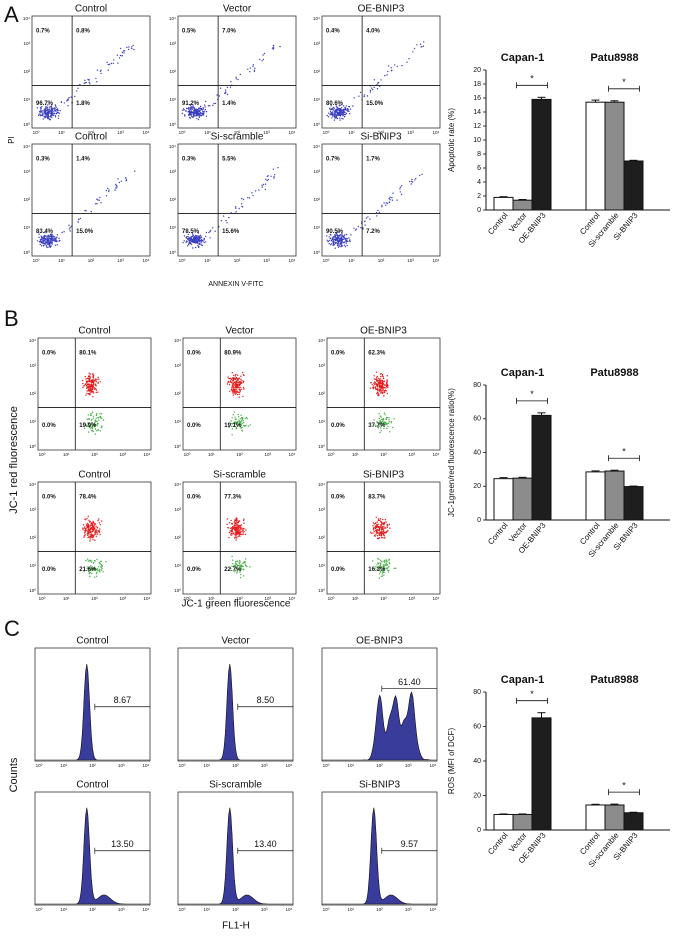  I want to click on quadrant-value: 77.3%, so click(233, 498).